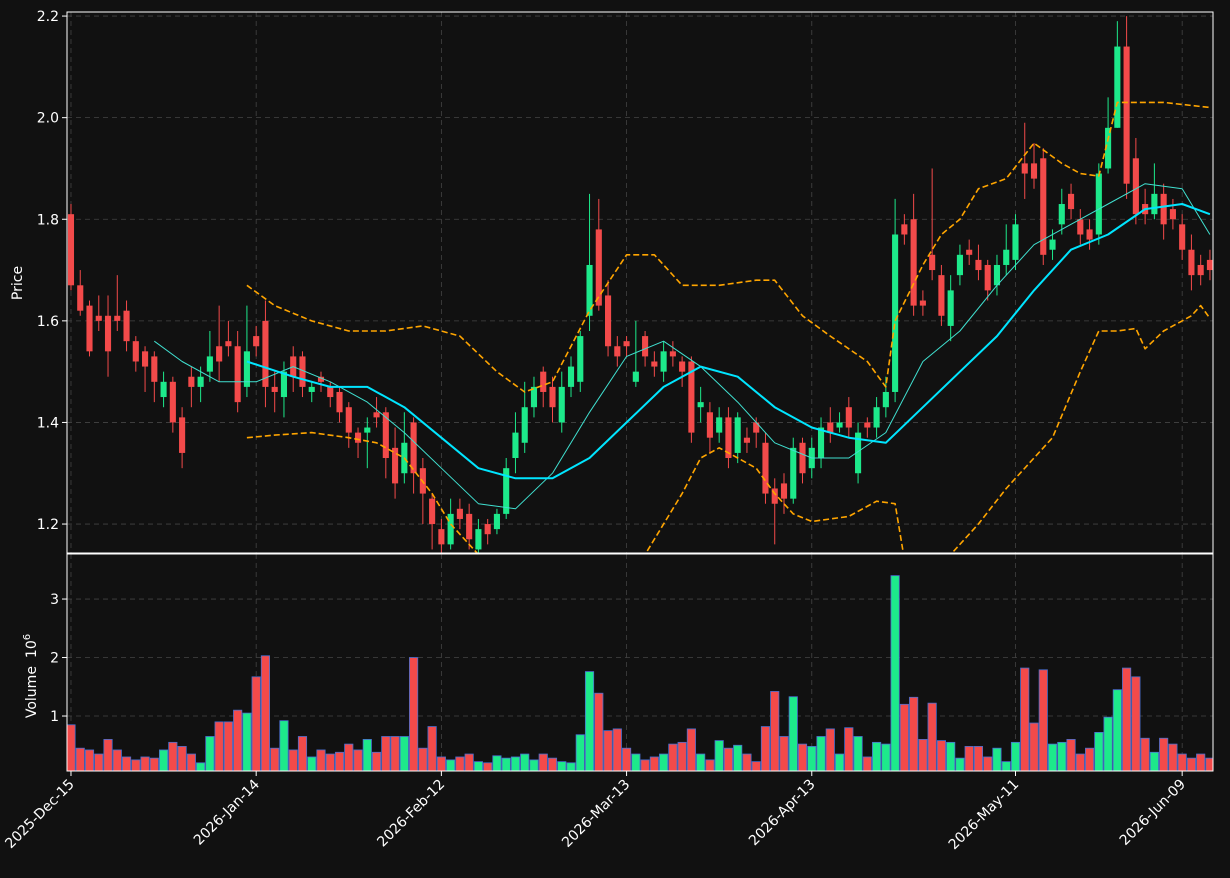 The image size is (1230, 878). I want to click on y-tick-label: 1.4, so click(48, 423).